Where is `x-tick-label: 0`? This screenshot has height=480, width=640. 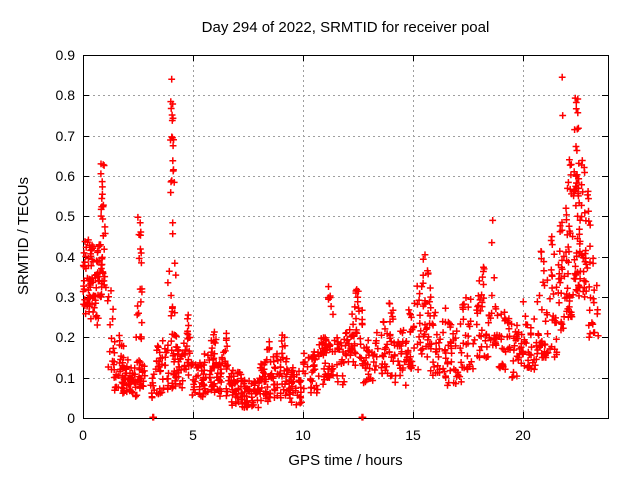
x-tick-label: 0 is located at coordinates (83, 435).